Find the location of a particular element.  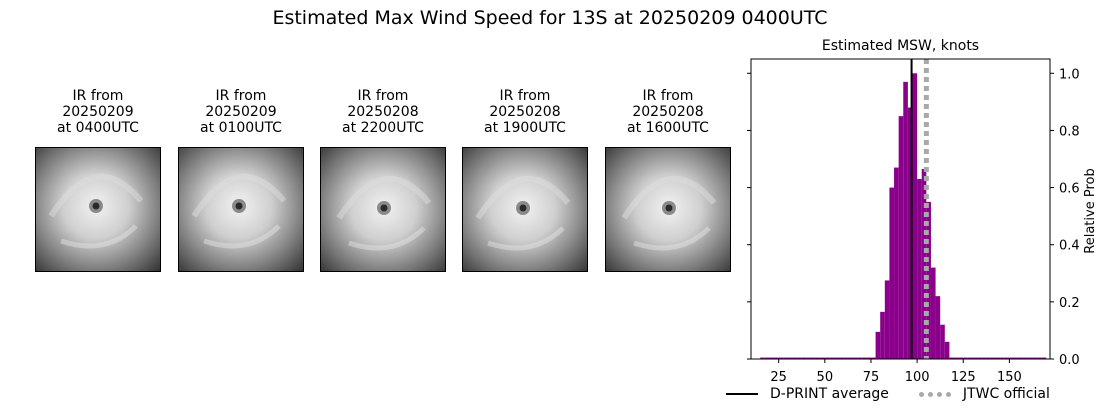

ir-panel-4: IR from 20250208 at 1900UTC is located at coordinates (525, 180).